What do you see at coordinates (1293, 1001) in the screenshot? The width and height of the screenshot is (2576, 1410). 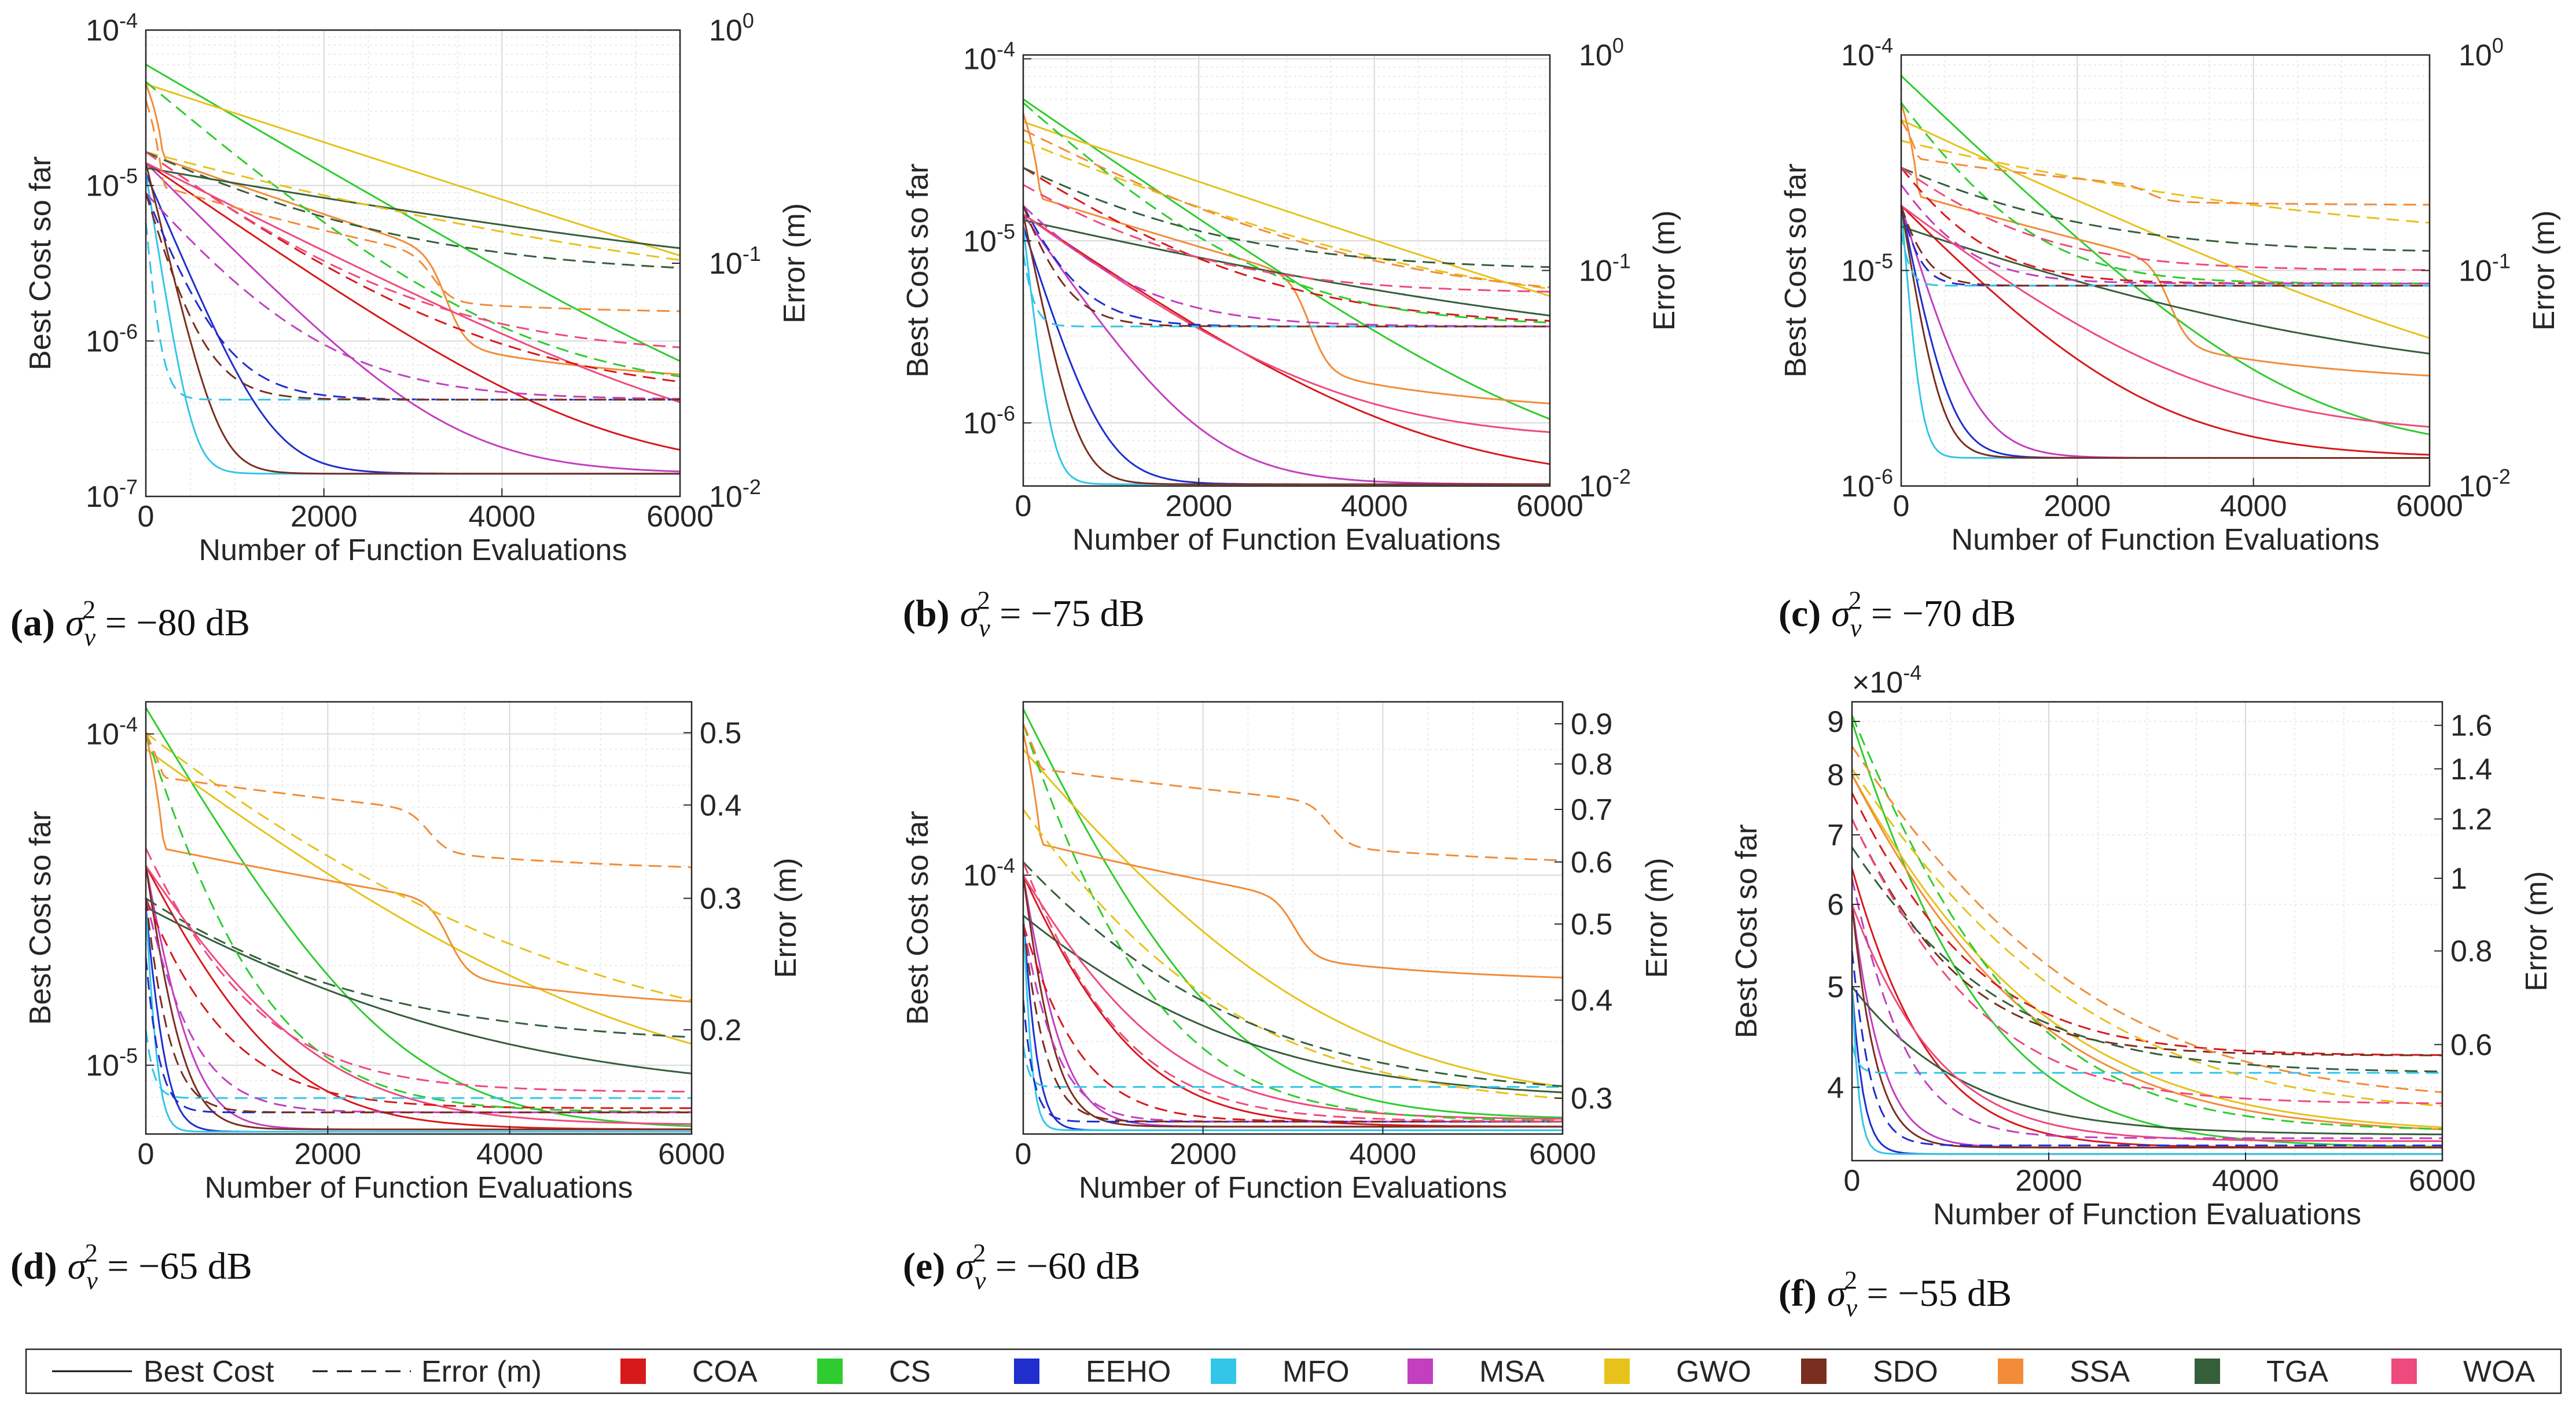 I see `series-line-sdo-best-cost` at bounding box center [1293, 1001].